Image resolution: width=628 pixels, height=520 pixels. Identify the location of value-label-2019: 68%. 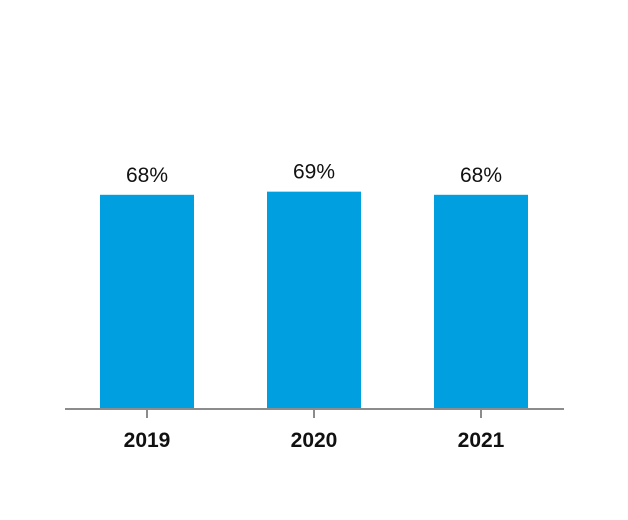
(147, 175).